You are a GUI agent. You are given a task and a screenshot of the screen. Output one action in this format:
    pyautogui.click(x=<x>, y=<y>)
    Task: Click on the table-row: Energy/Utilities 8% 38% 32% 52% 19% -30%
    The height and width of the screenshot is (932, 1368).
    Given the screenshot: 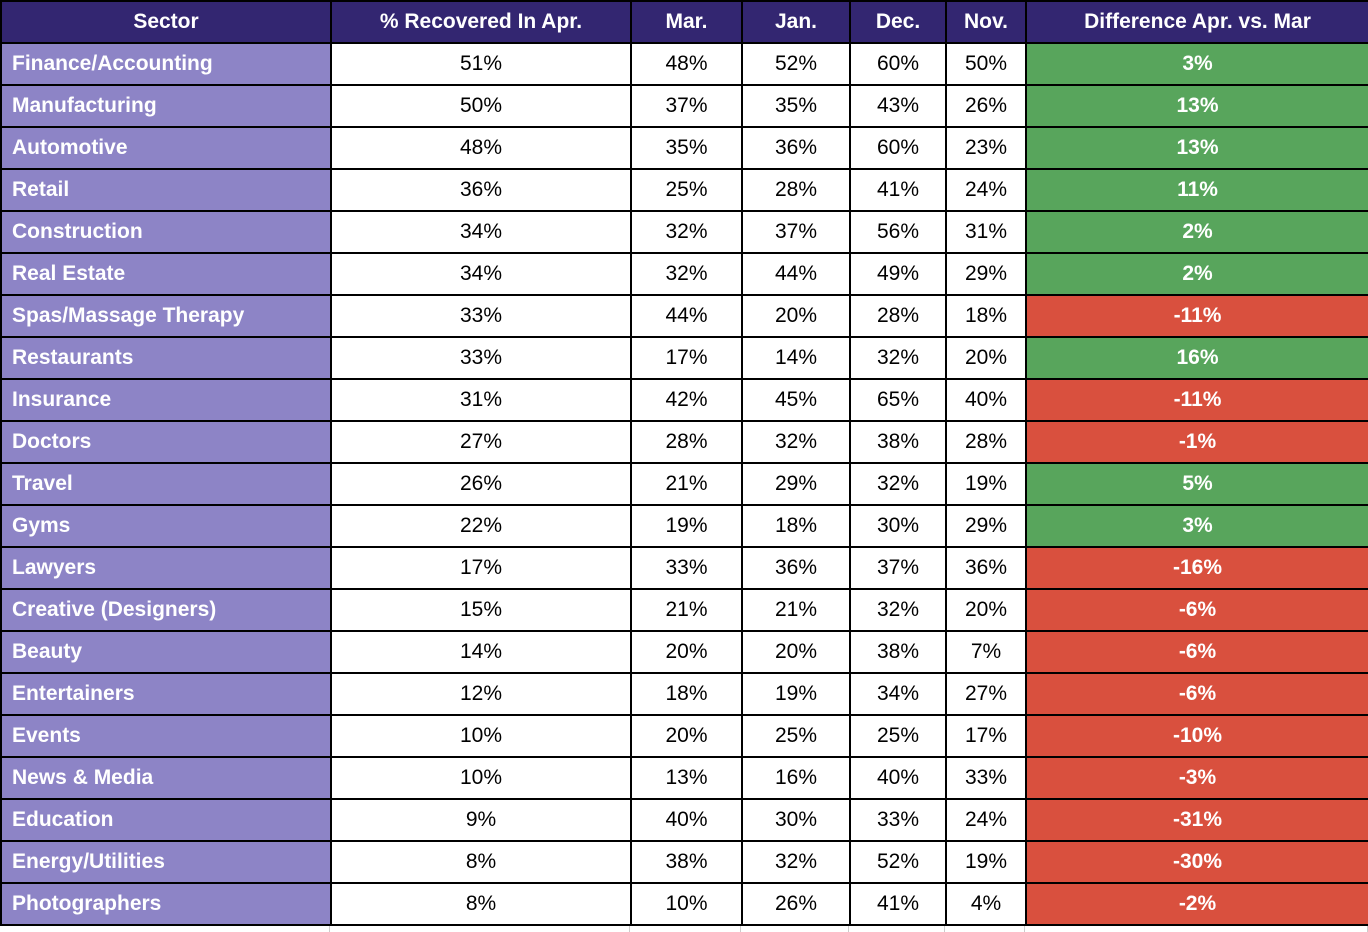 What is the action you would take?
    pyautogui.click(x=684, y=862)
    